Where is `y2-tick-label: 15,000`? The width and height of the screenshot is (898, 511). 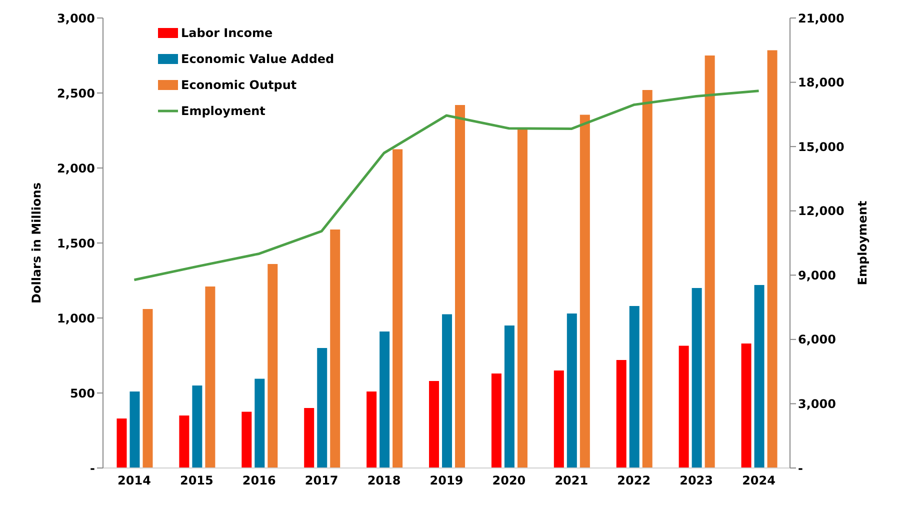 y2-tick-label: 15,000 is located at coordinates (821, 147).